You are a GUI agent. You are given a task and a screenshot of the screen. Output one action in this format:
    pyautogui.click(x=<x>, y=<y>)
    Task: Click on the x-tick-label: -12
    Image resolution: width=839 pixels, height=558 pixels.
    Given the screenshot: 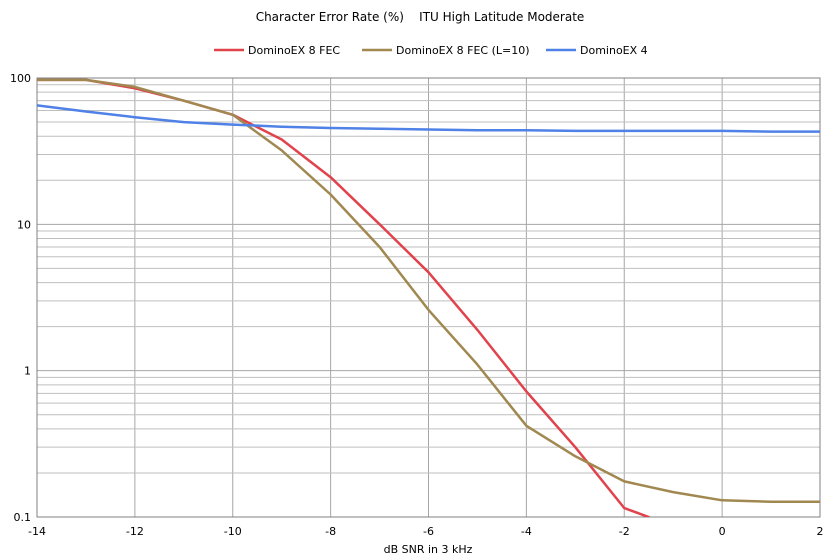 What is the action you would take?
    pyautogui.click(x=135, y=531)
    